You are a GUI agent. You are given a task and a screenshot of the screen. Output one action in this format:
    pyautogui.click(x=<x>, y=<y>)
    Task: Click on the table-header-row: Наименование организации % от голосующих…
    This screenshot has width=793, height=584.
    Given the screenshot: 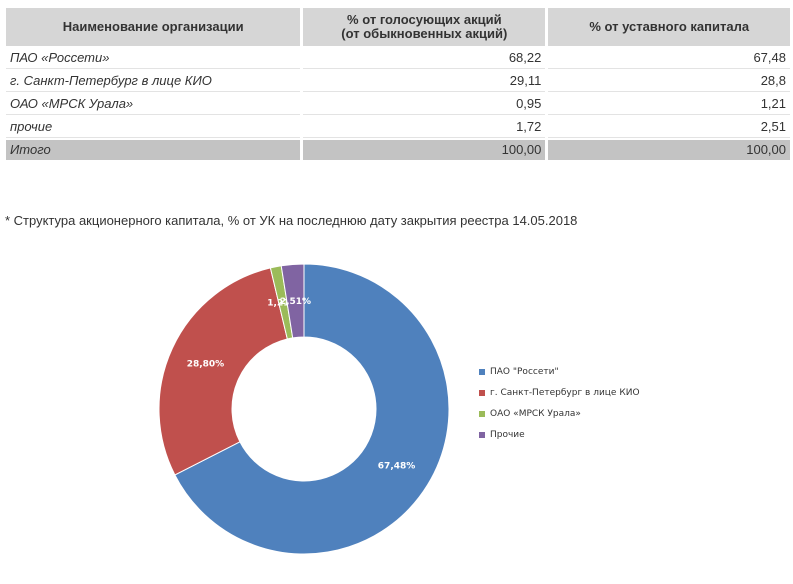 What is the action you would take?
    pyautogui.click(x=398, y=27)
    